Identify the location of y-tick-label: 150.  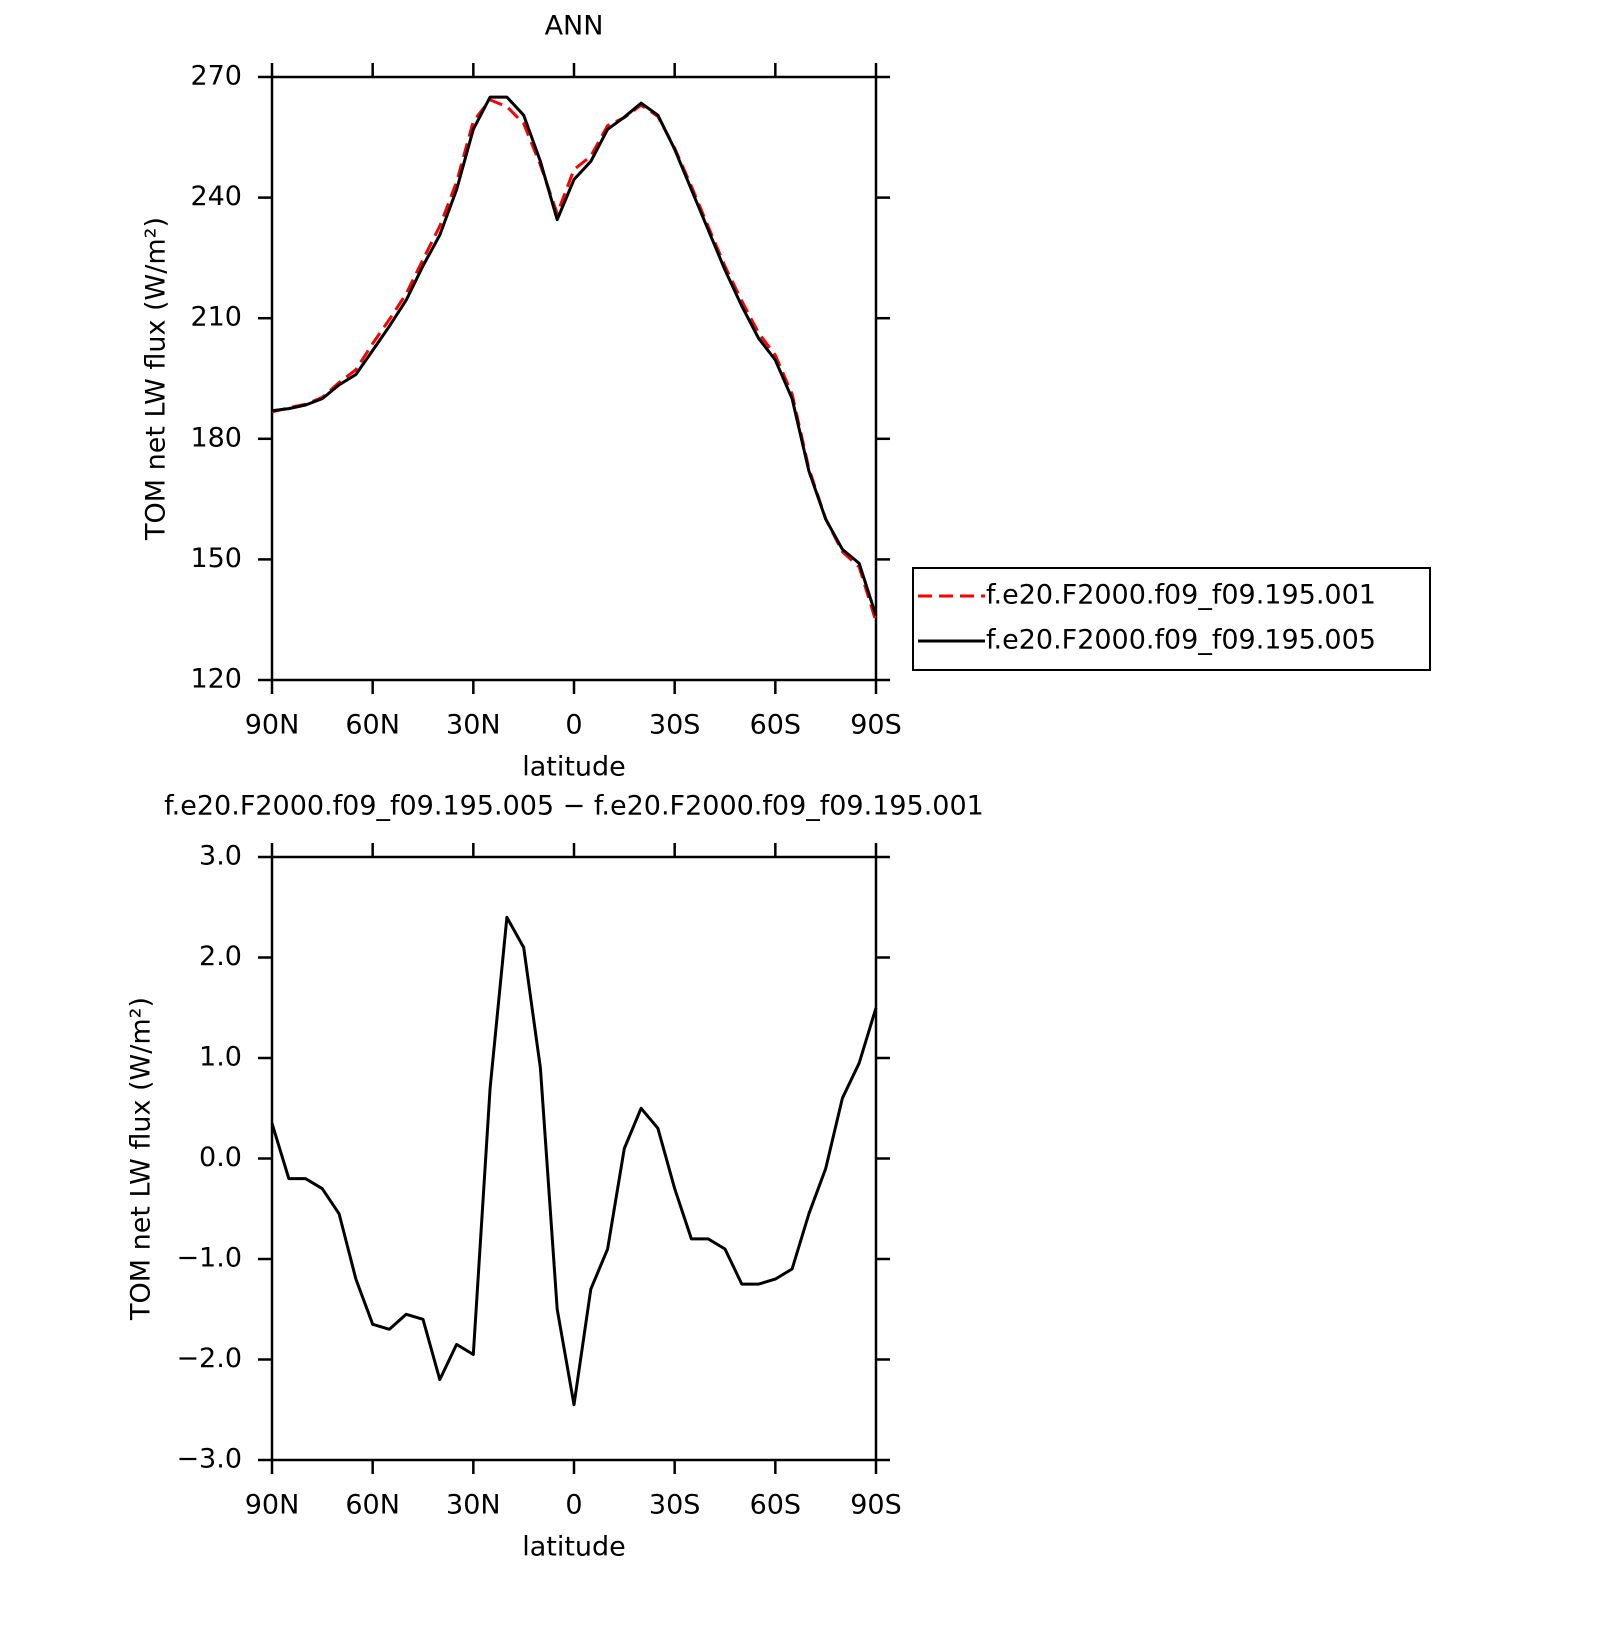
(216, 558).